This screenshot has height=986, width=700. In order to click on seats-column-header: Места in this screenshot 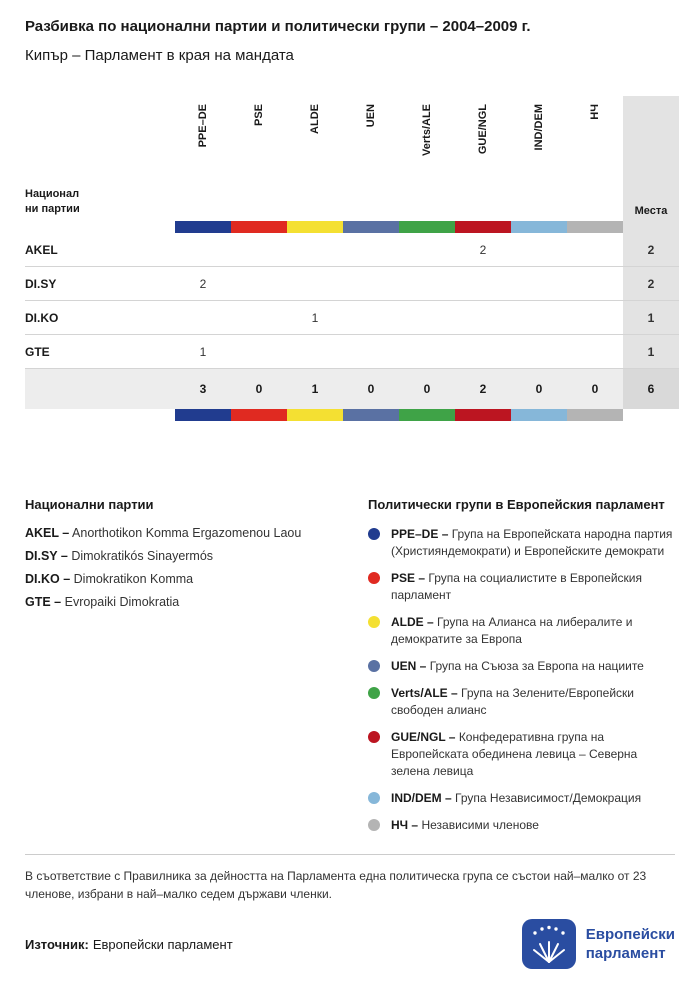, I will do `click(651, 164)`.